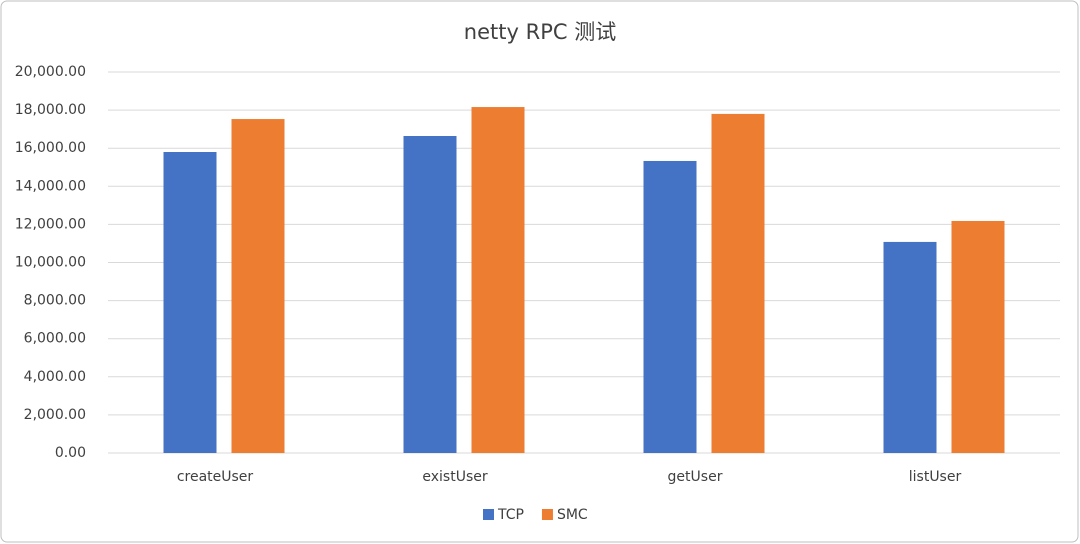 This screenshot has height=544, width=1080. What do you see at coordinates (935, 477) in the screenshot?
I see `x-tick-label: listUser` at bounding box center [935, 477].